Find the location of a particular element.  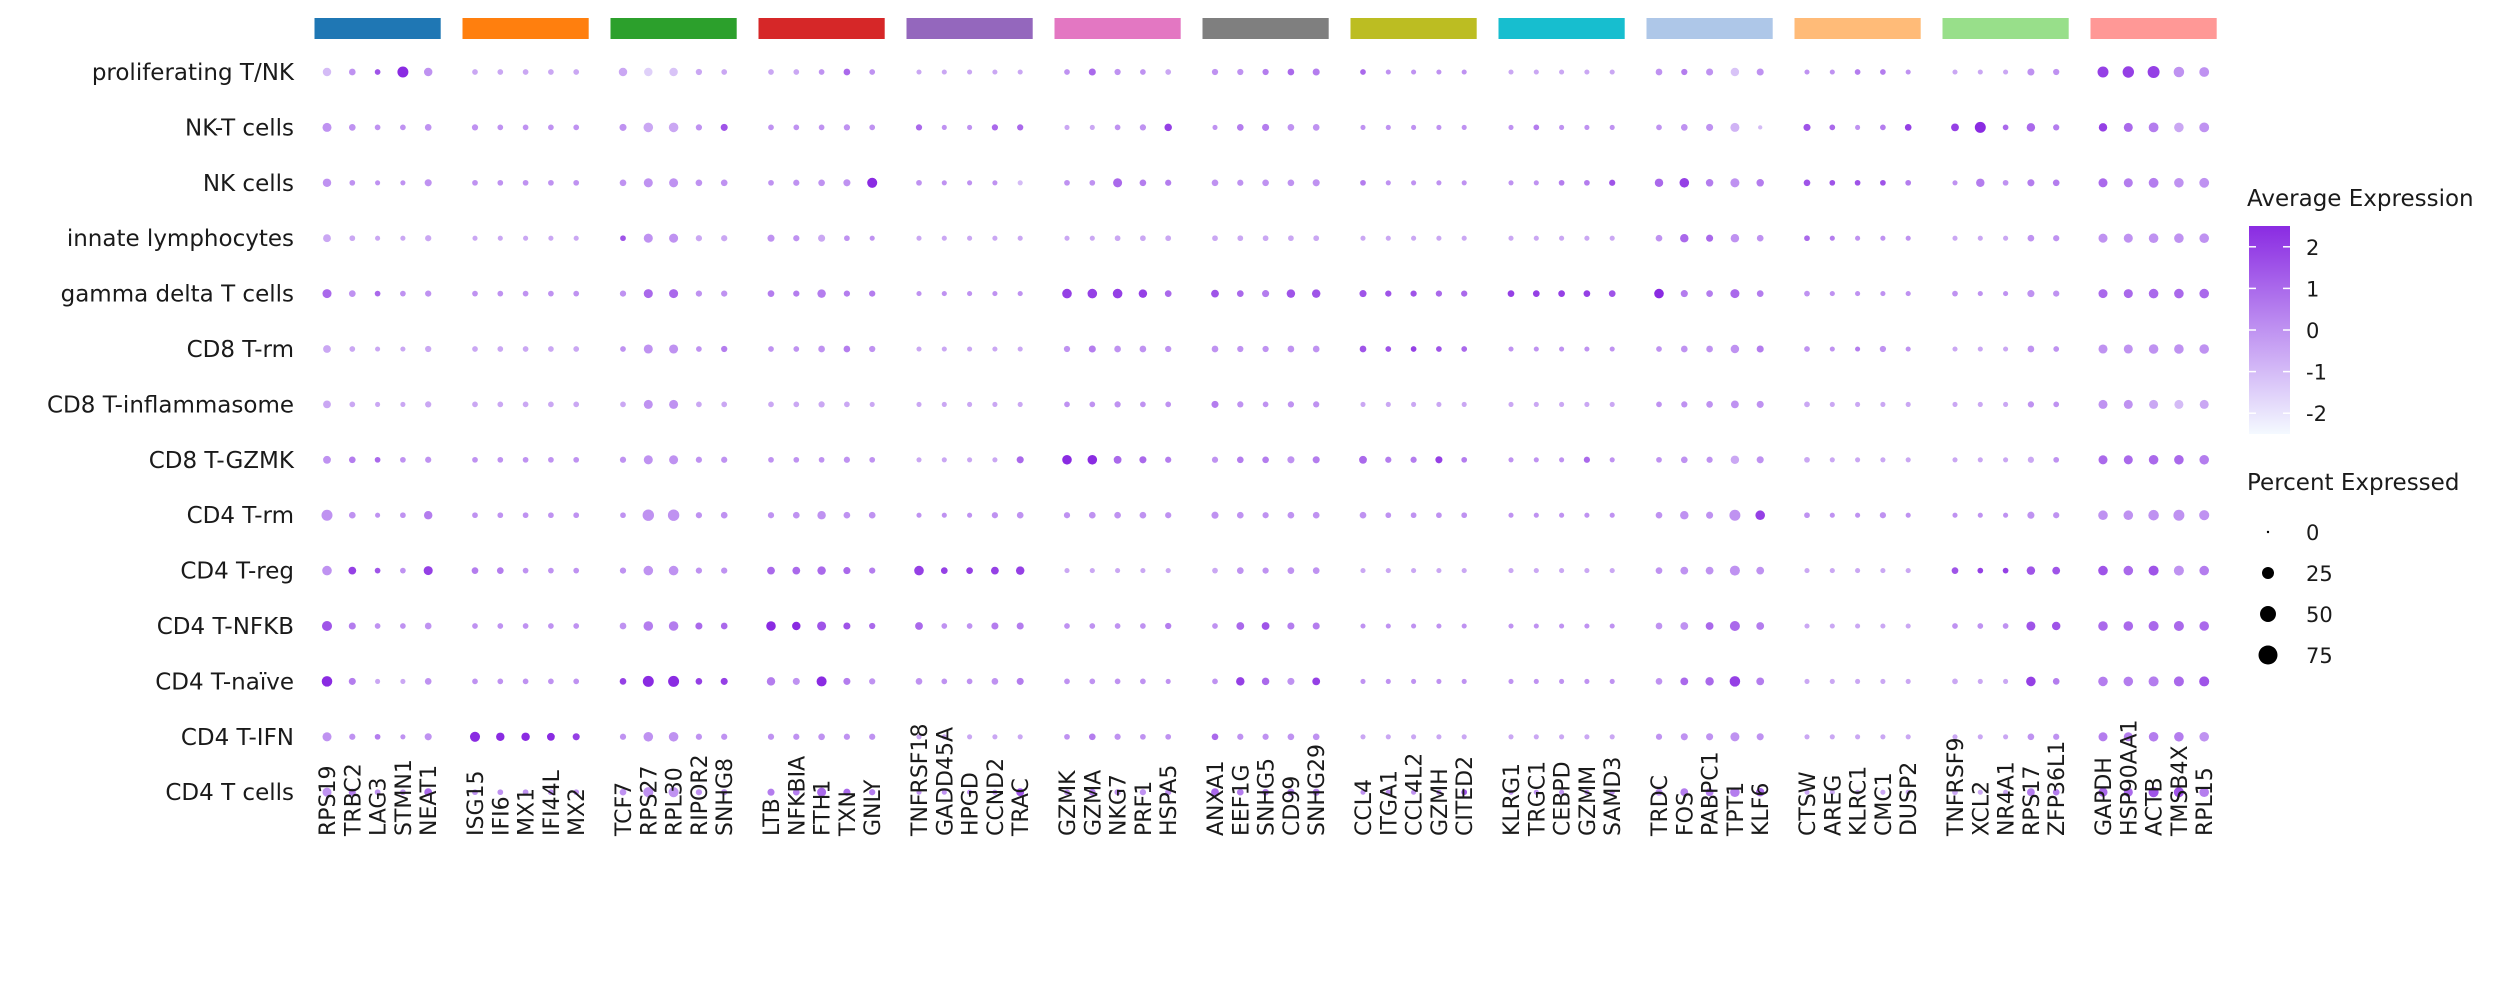

dot-r5-c58 is located at coordinates (2006, 294).